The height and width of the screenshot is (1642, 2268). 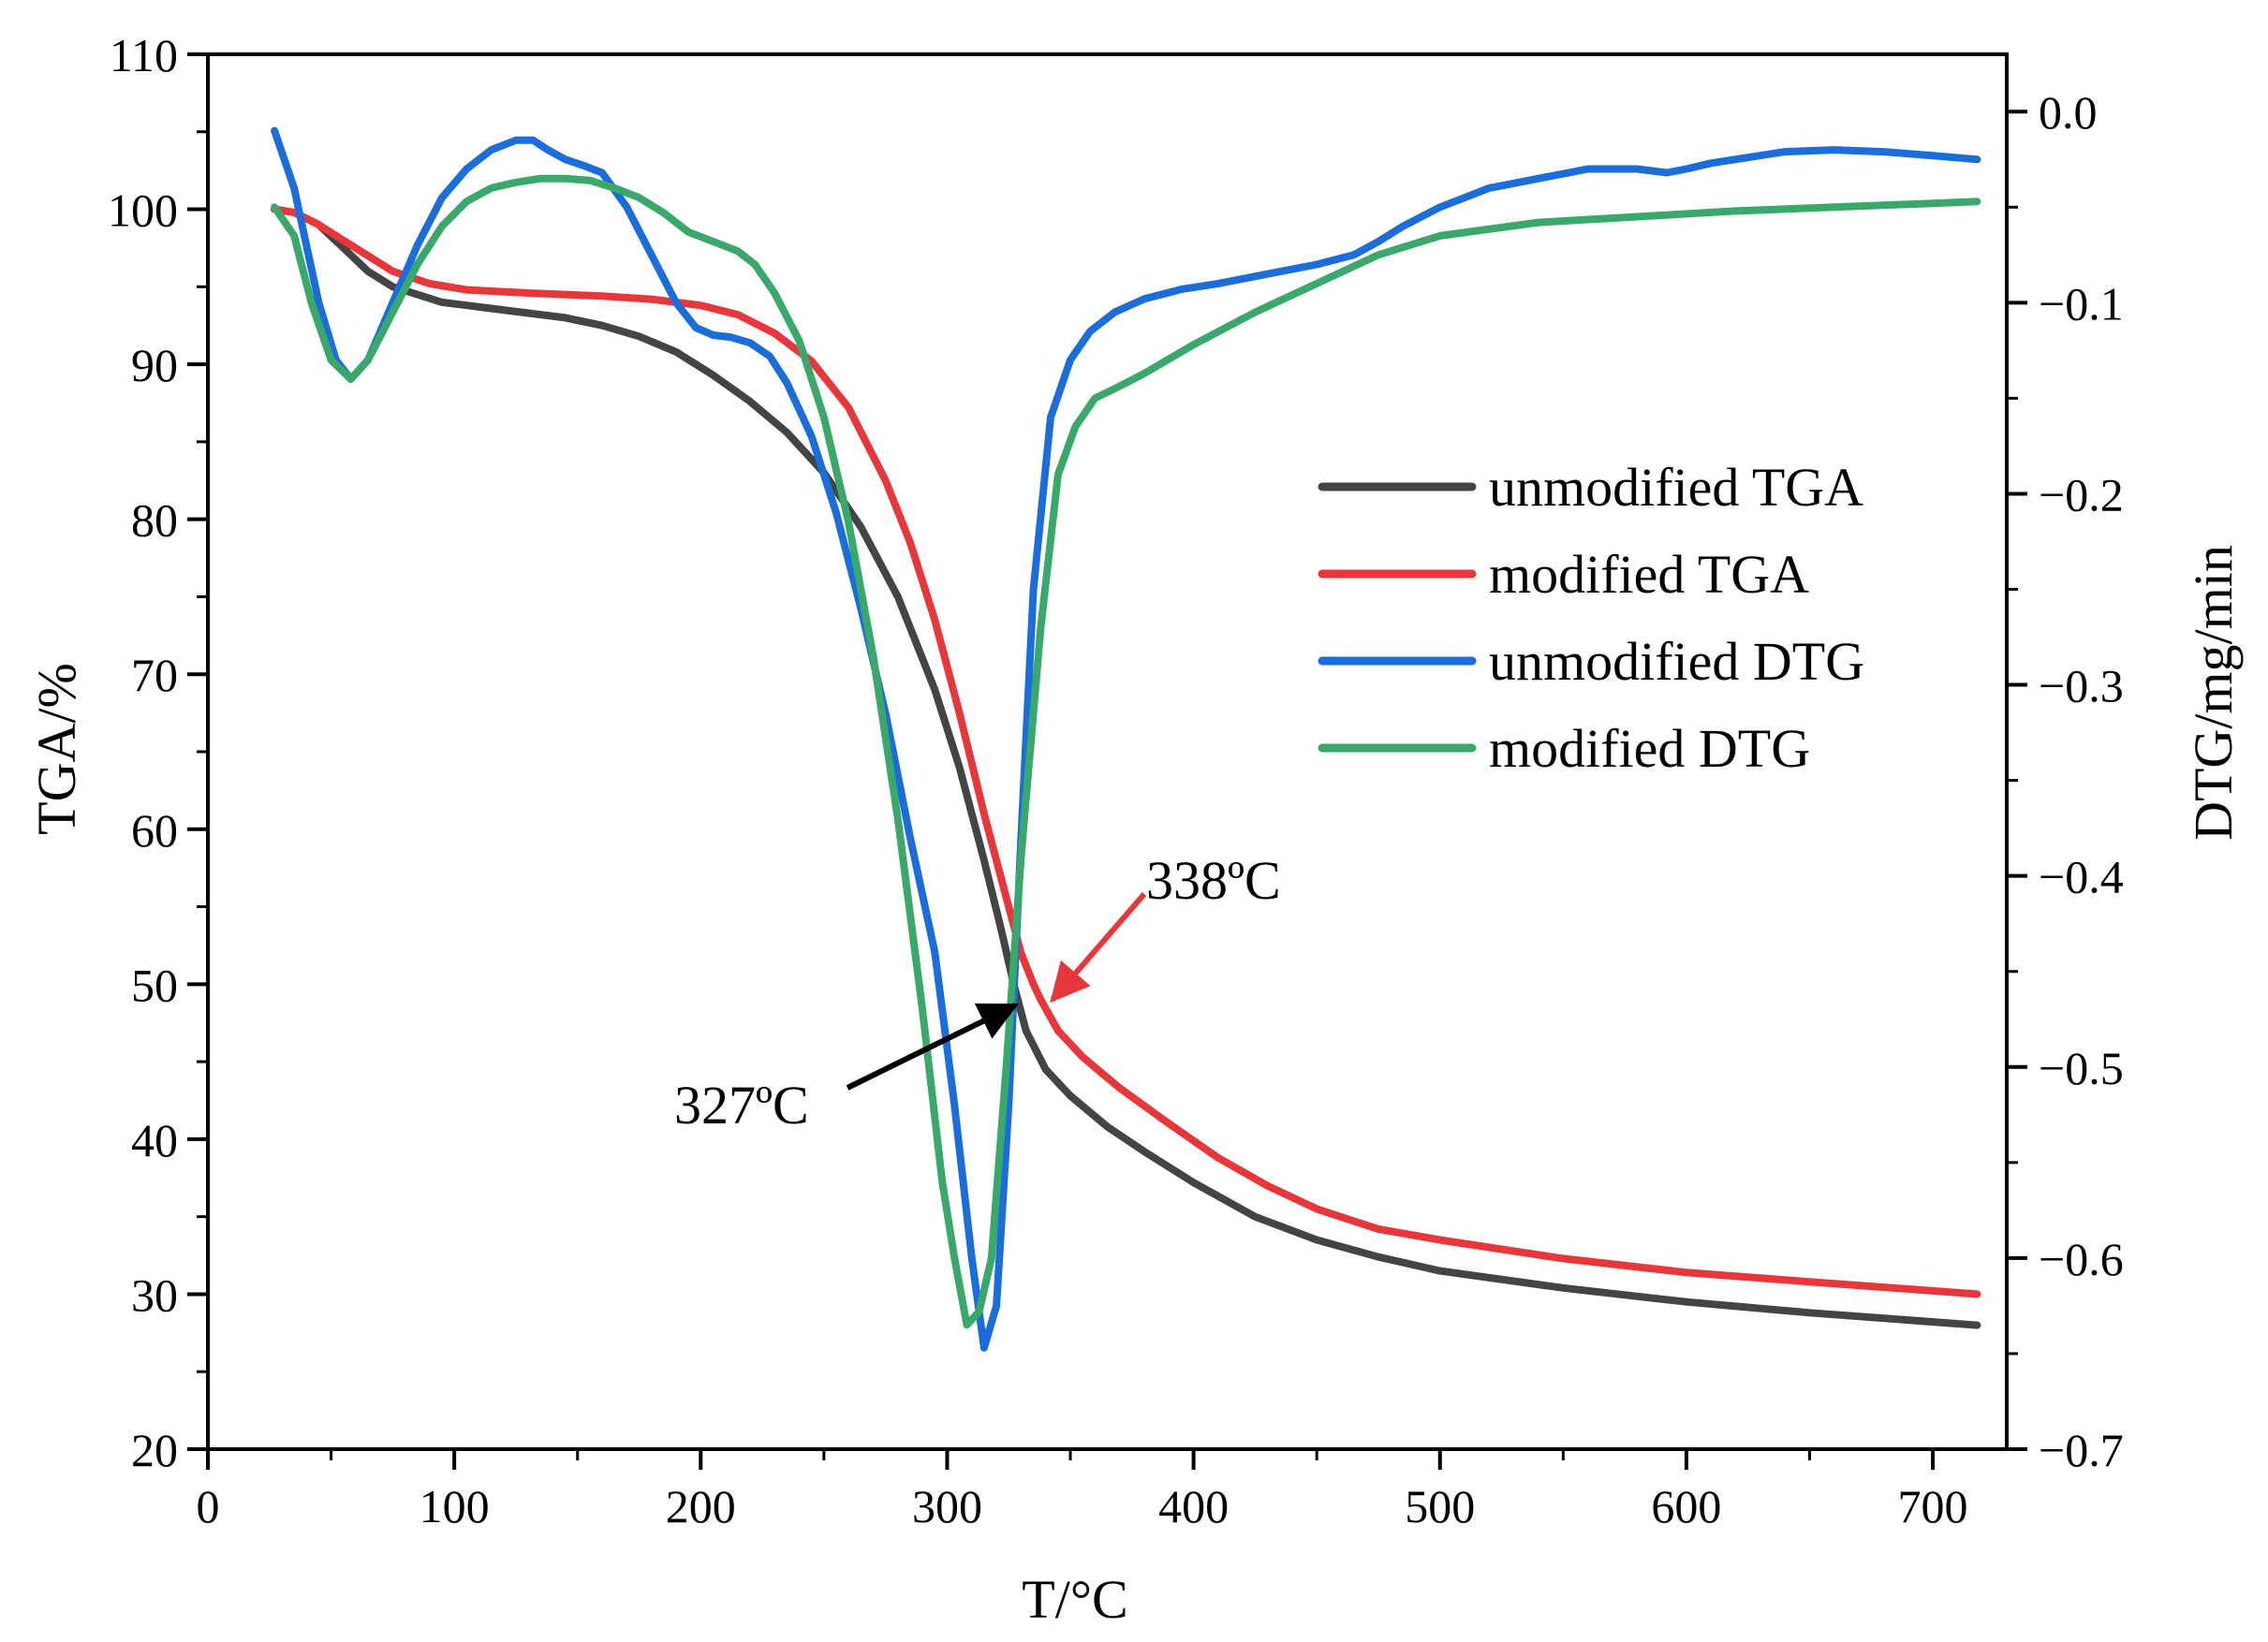 I want to click on right-y-tick-label: −0.6, so click(x=2081, y=1259).